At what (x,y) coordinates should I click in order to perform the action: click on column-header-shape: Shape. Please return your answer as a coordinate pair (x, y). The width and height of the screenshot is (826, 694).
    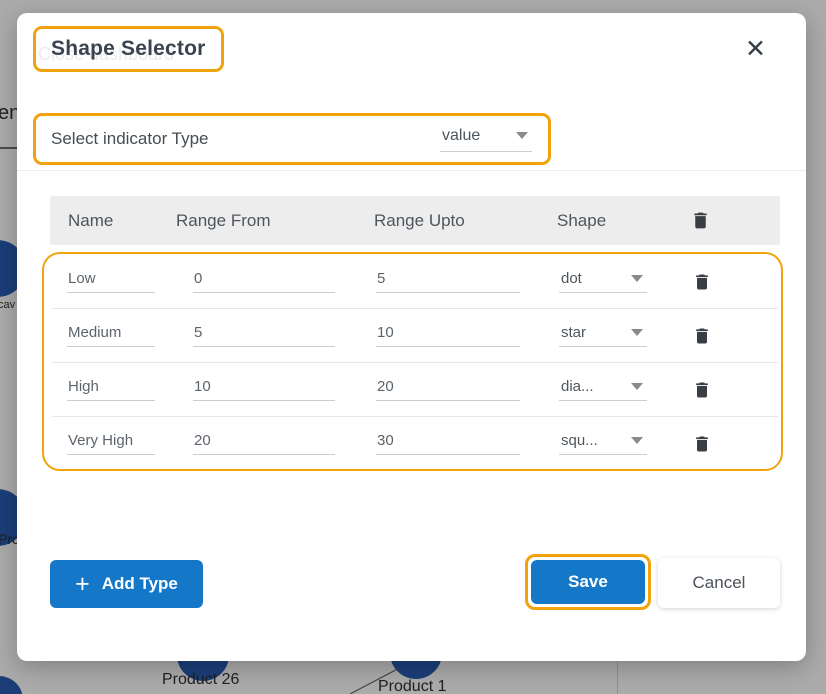
    Looking at the image, I should click on (582, 220).